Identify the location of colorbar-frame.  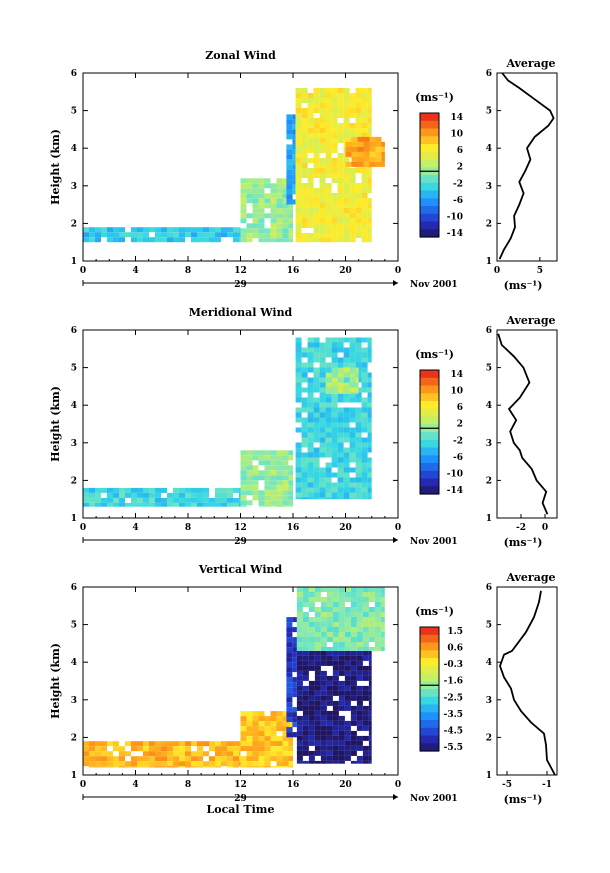
(429, 432).